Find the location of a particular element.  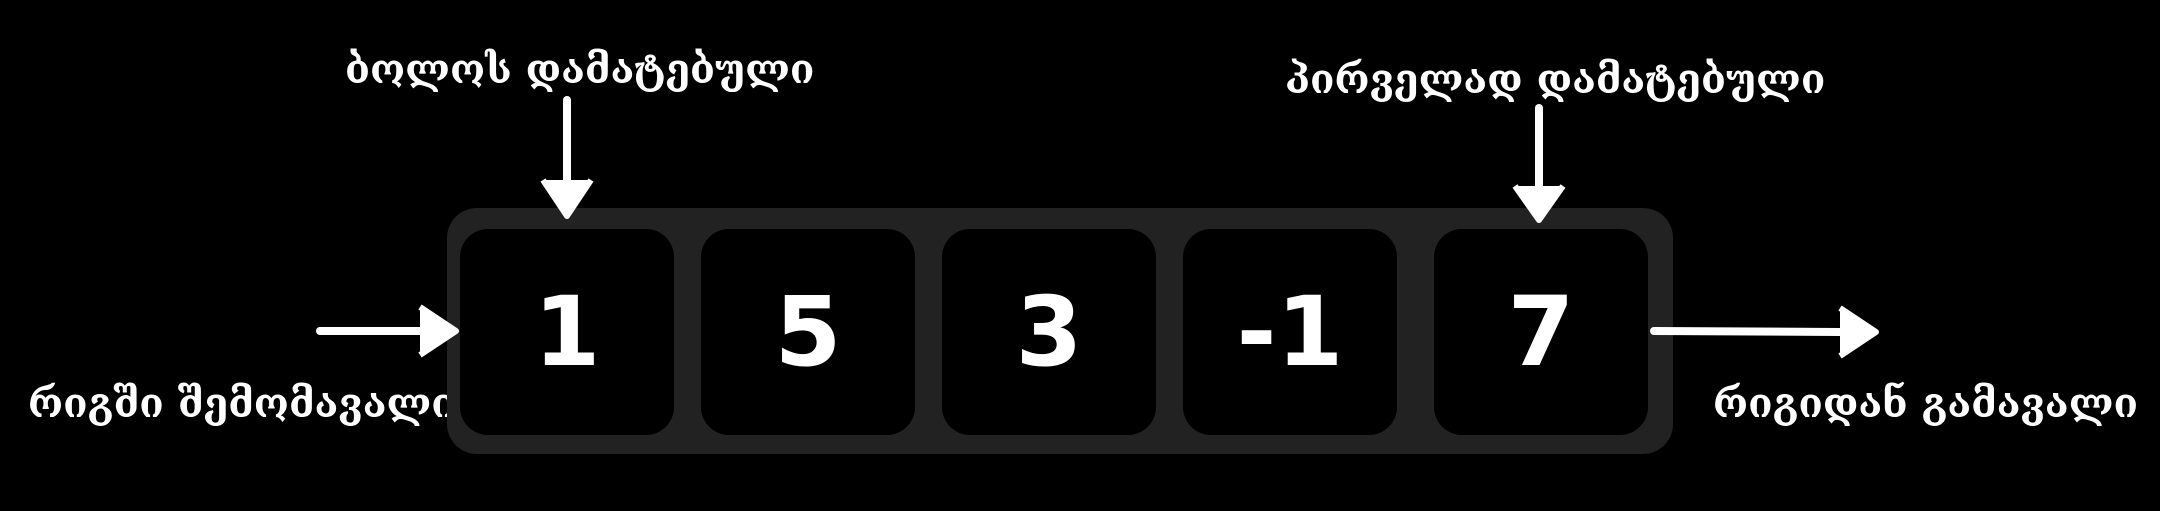

dequeue-arrow is located at coordinates (1764, 332).